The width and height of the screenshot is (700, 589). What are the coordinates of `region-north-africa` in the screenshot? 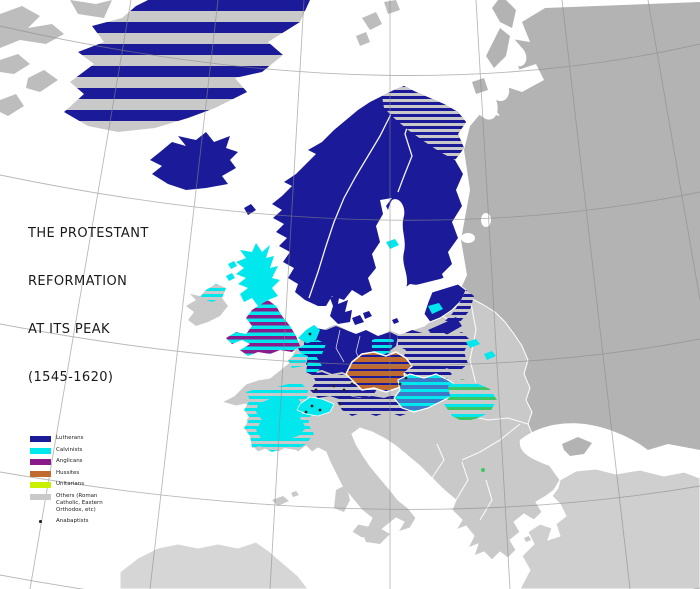 It's located at (214, 565).